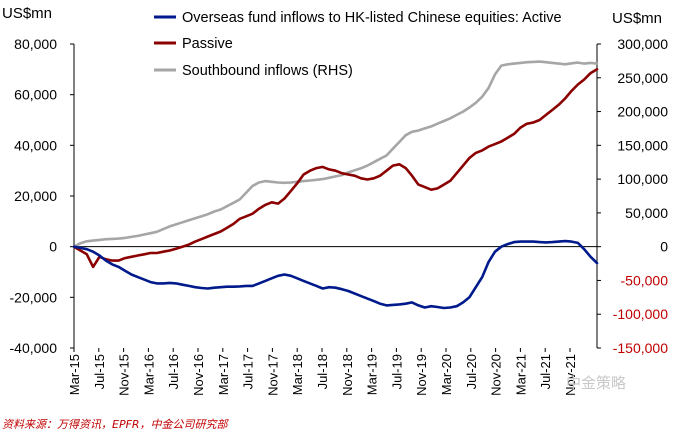  Describe the element at coordinates (642, 112) in the screenshot. I see `right-tick-label: 200,000` at that location.